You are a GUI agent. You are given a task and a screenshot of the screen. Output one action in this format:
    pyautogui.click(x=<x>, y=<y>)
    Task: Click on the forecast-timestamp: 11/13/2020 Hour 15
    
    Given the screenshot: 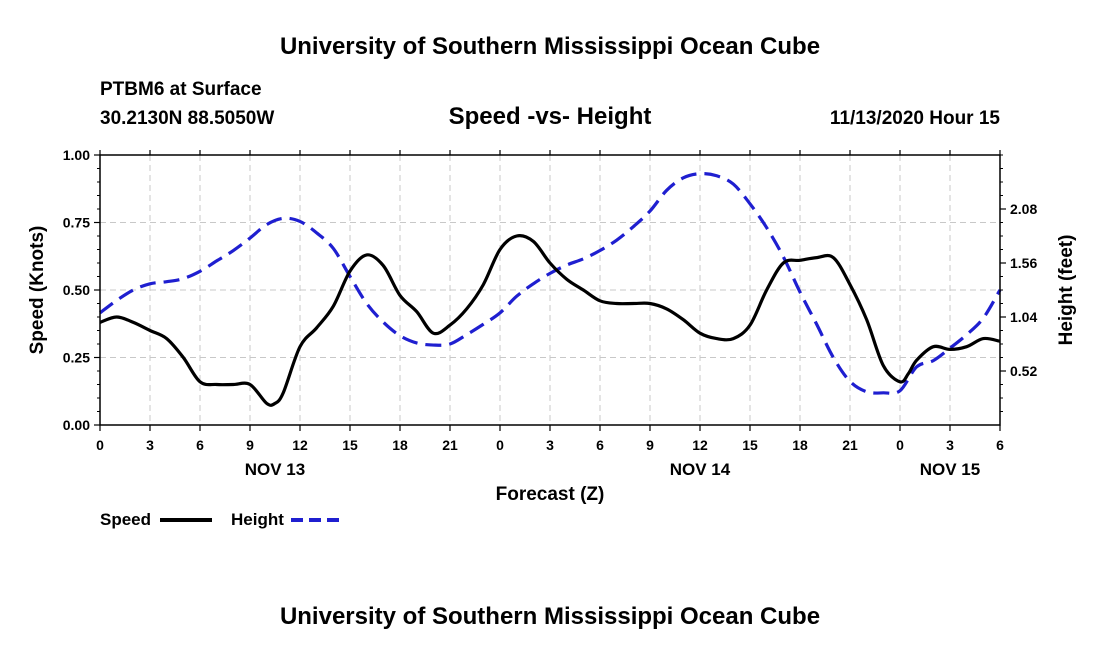 What is the action you would take?
    pyautogui.click(x=915, y=118)
    